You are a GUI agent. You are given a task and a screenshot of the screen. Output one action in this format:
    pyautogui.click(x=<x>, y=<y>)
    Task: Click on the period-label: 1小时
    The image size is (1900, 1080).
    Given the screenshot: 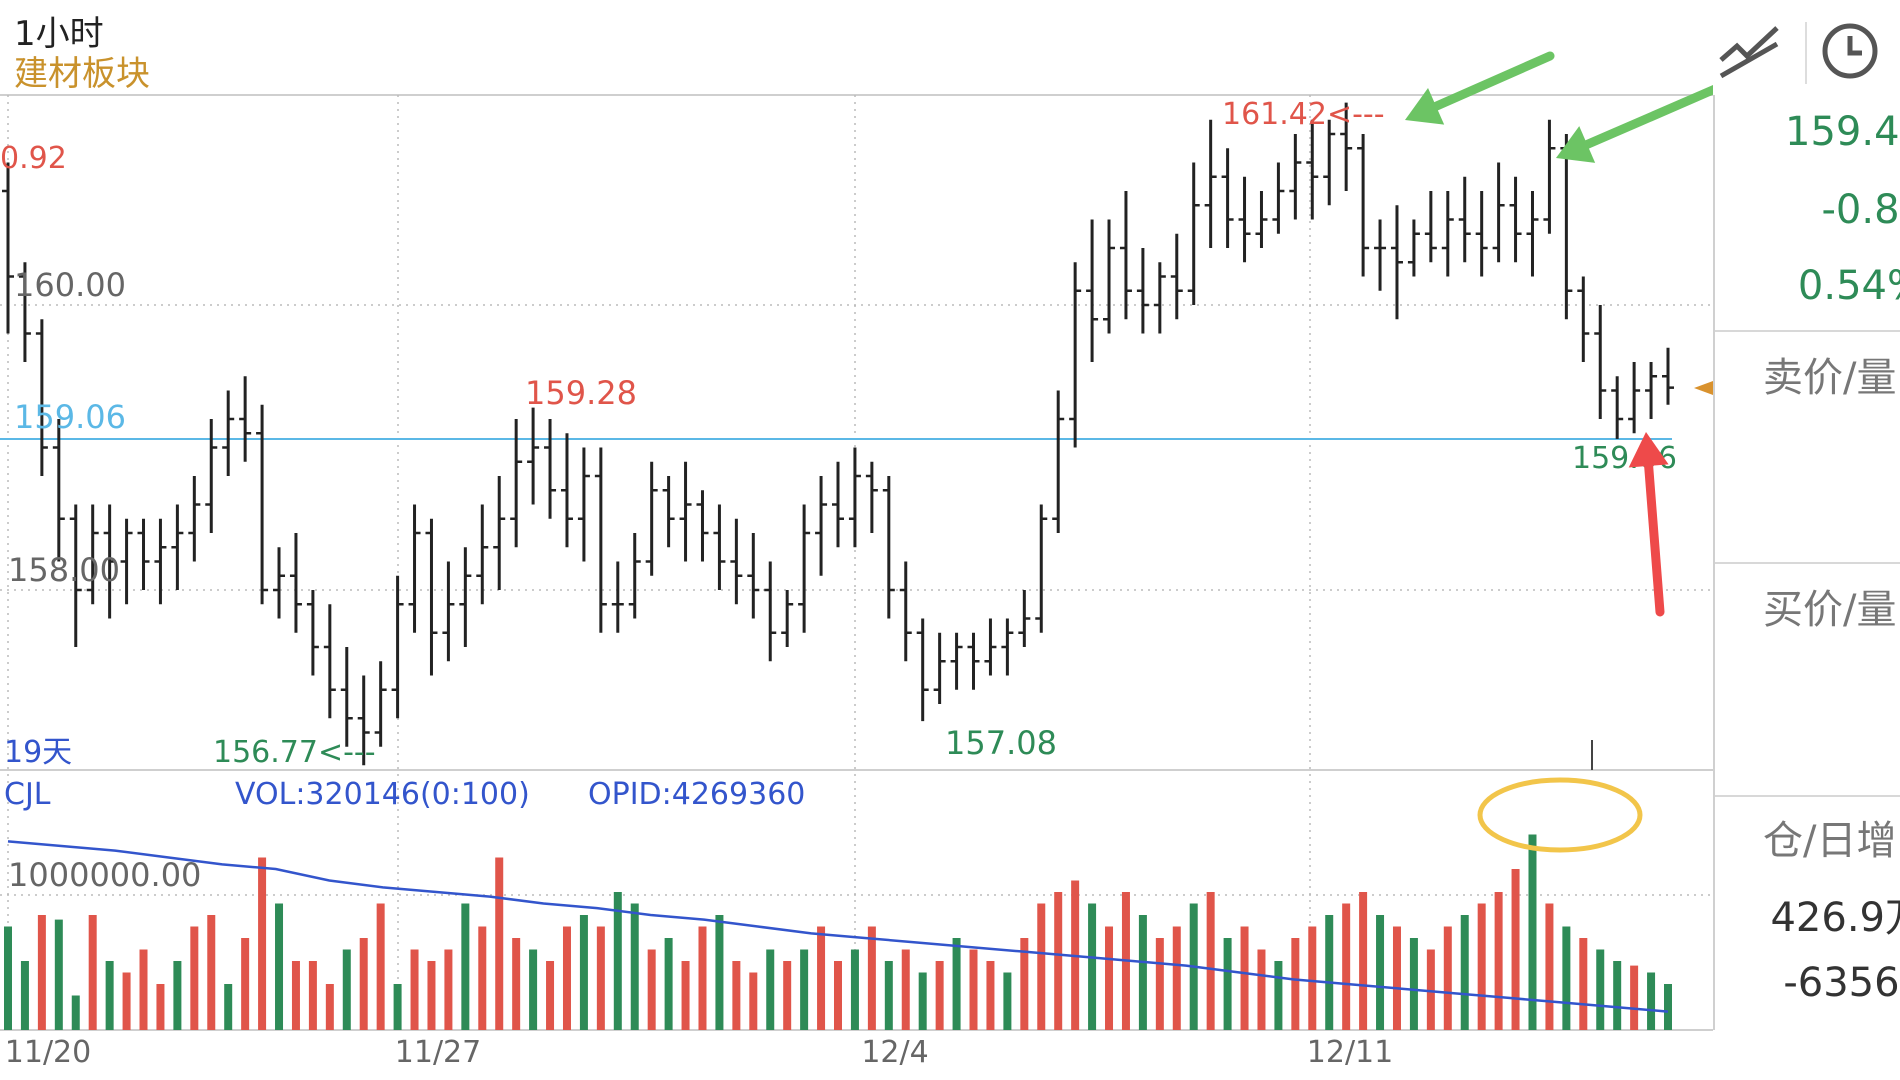 What is the action you would take?
    pyautogui.click(x=59, y=34)
    